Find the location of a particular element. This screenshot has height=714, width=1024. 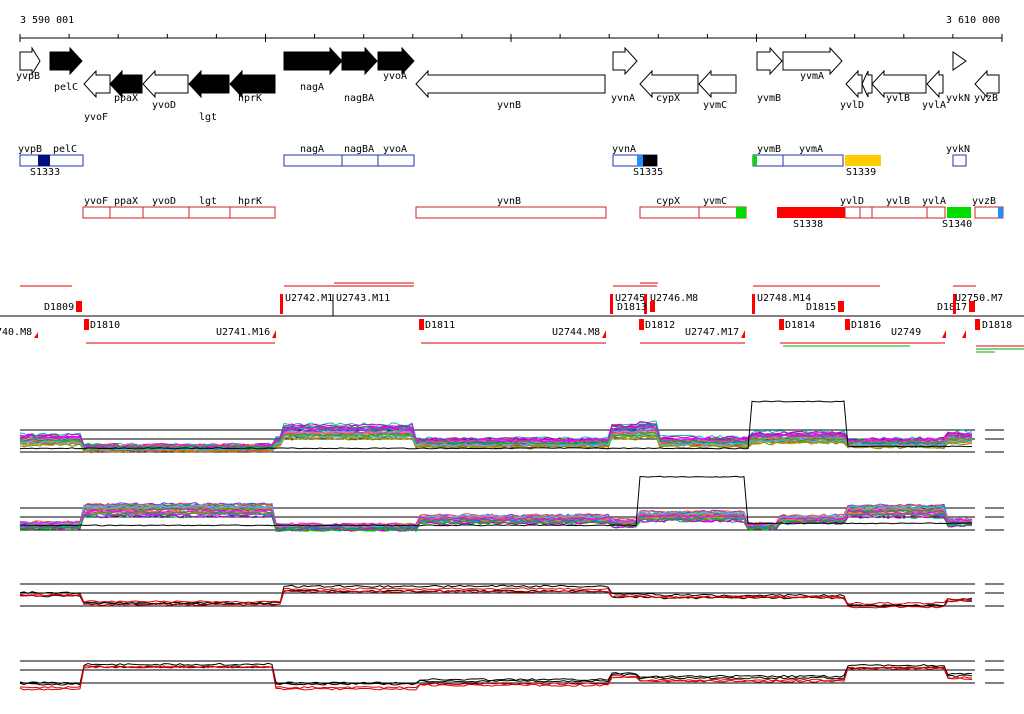

svg-text: U2750.M7 is located at coordinates (979, 298).